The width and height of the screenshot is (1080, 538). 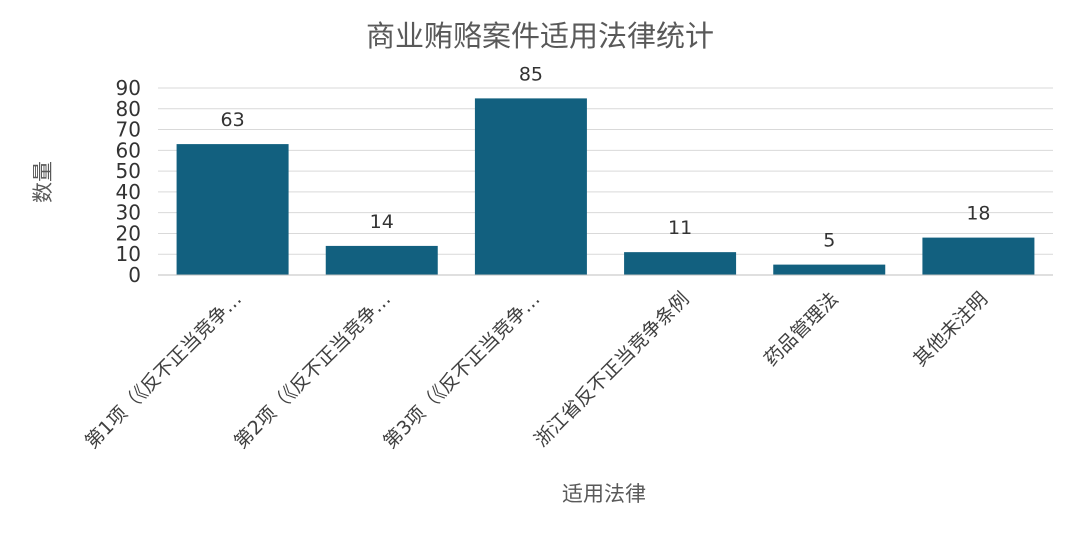 I want to click on x-axis-title: 适用法律, so click(x=604, y=494).